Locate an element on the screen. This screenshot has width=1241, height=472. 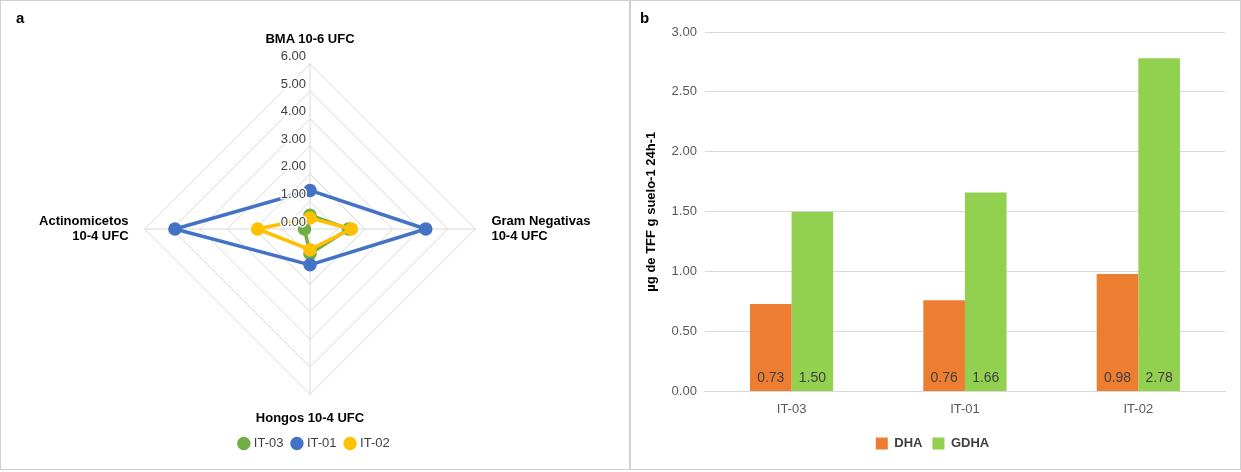
y-tick-label: 2.50 is located at coordinates (684, 91).